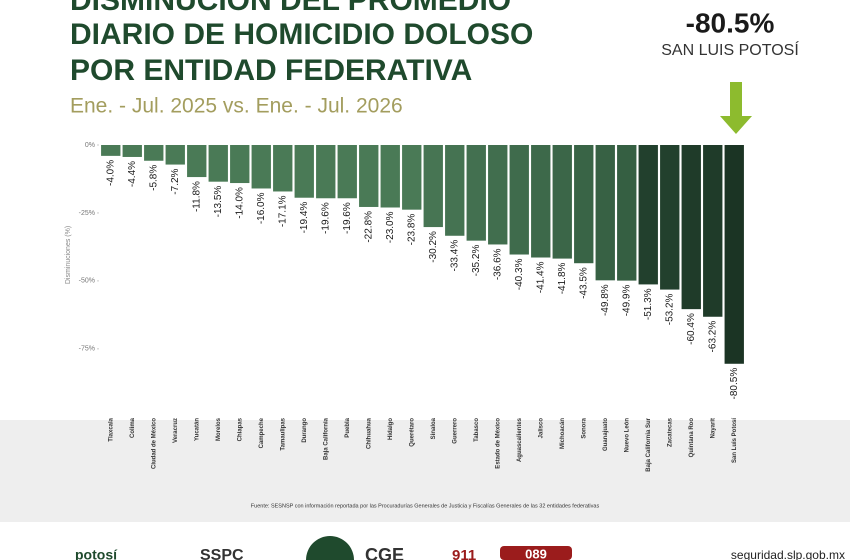 This screenshot has height=560, width=850. What do you see at coordinates (301, 34) in the screenshot?
I see `title-line: DIARIO DE HOMICIDIO DOLOSO` at bounding box center [301, 34].